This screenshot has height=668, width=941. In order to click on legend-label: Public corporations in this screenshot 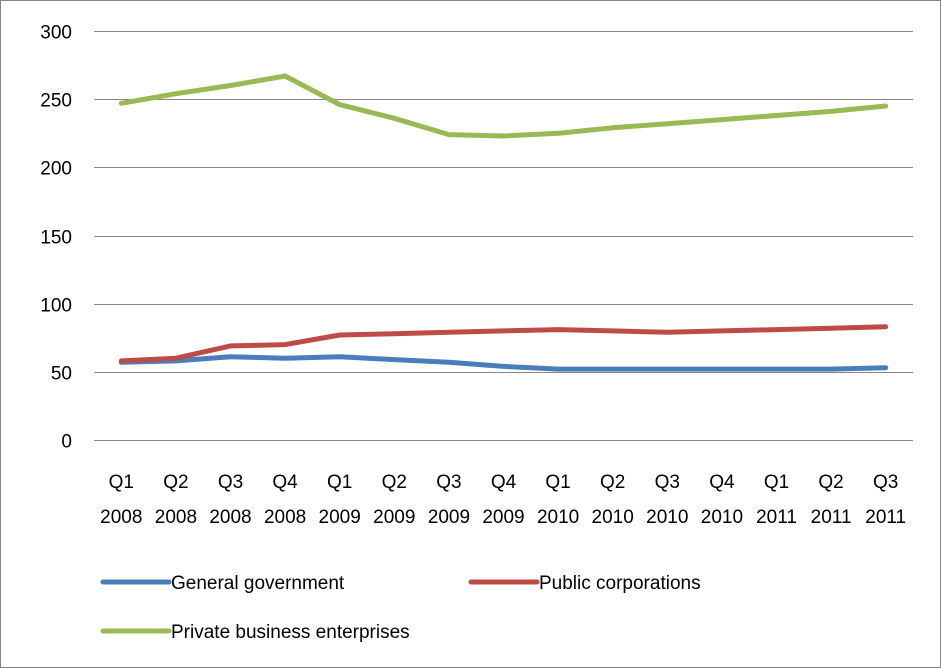, I will do `click(620, 583)`.